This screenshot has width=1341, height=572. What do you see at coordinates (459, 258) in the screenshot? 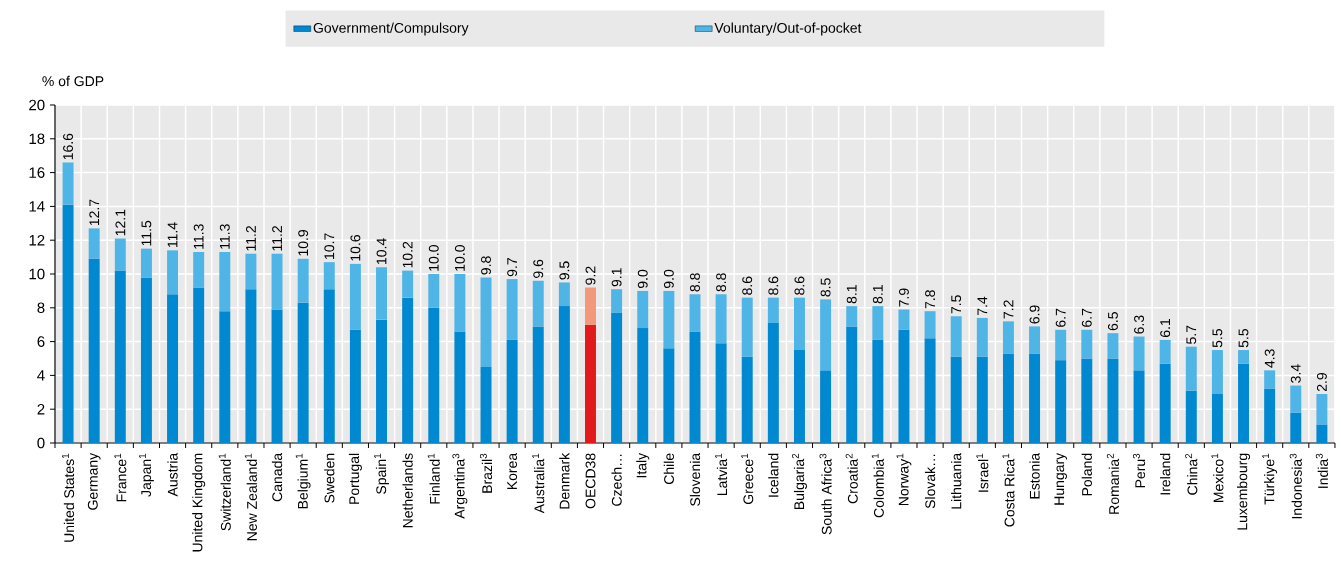
I see `total-label: 10.0` at bounding box center [459, 258].